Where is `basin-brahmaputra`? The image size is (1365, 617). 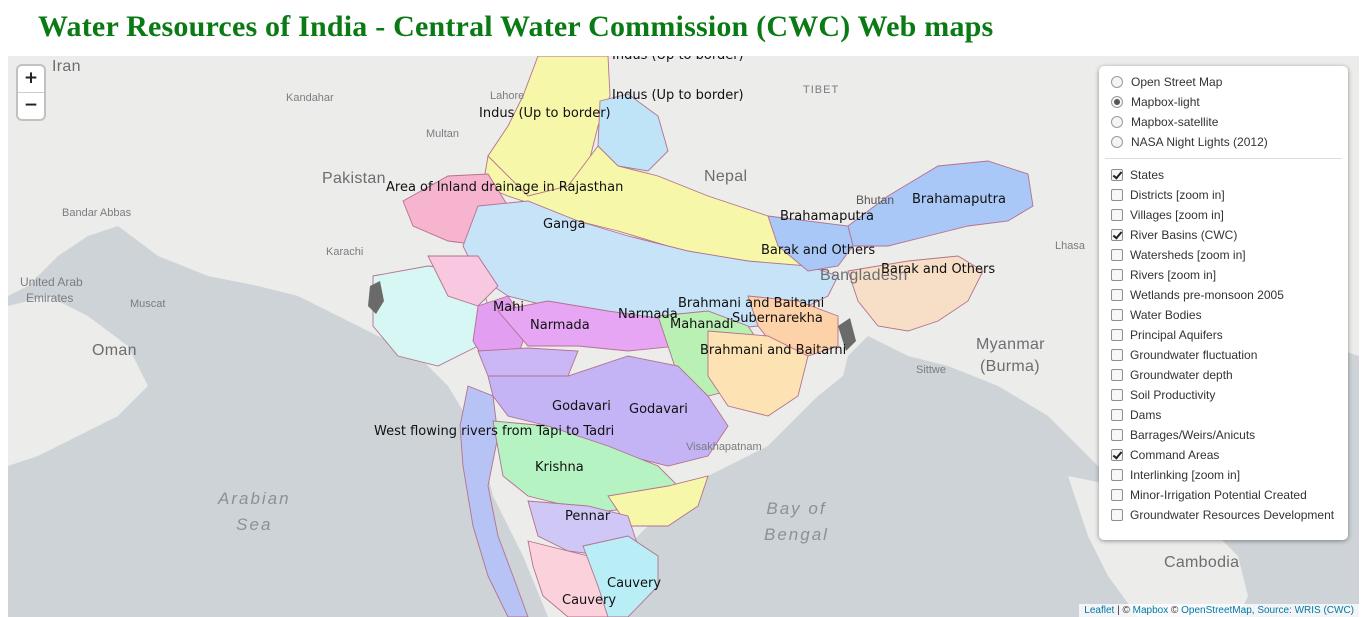
basin-brahmaputra is located at coordinates (940, 203).